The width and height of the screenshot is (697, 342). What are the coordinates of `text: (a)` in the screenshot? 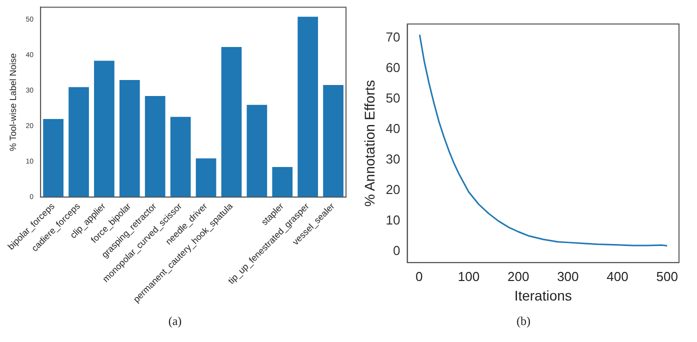 It's located at (175, 321).